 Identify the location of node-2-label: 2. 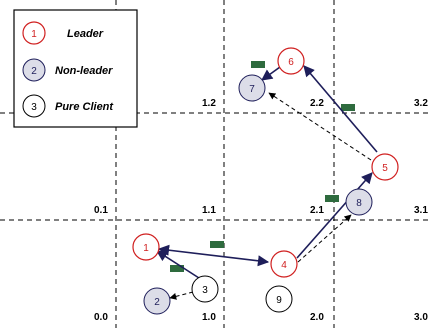
(157, 302).